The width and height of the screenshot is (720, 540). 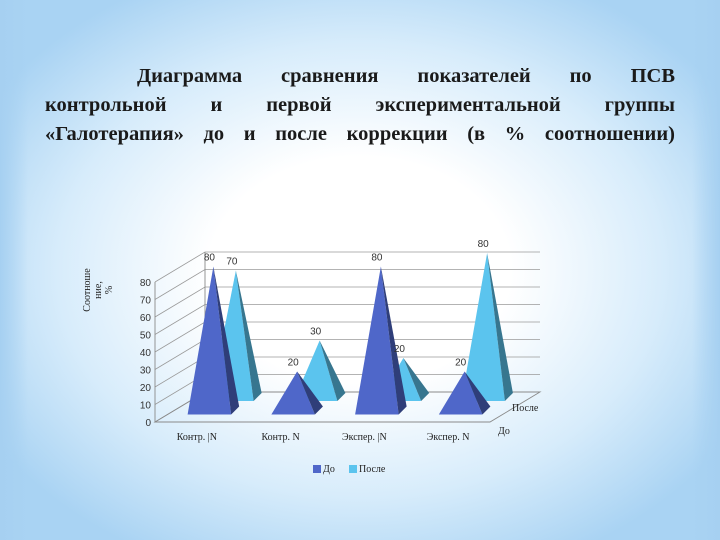 I want to click on y-tick-label: 10, so click(x=146, y=406).